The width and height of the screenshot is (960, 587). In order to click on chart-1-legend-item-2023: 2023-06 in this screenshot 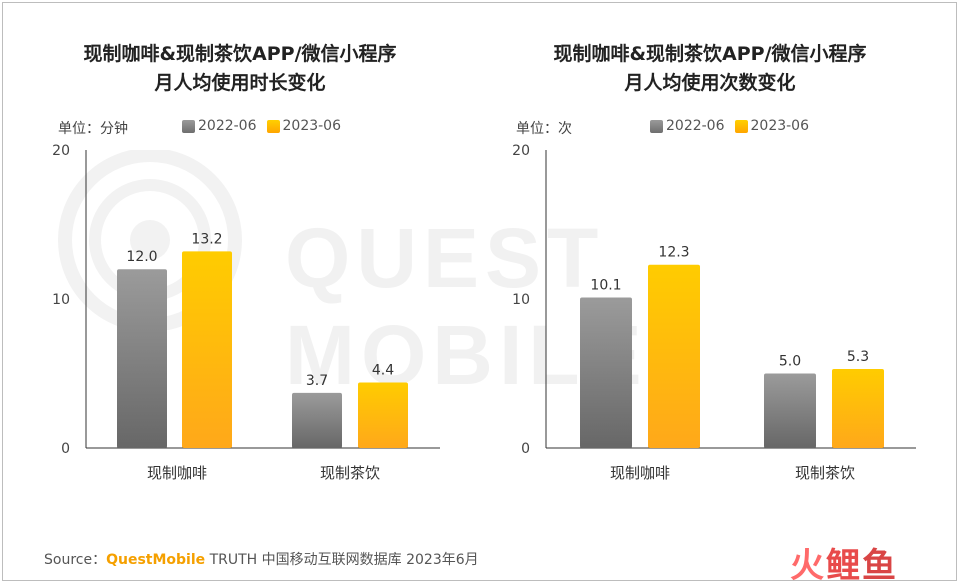, I will do `click(304, 126)`.